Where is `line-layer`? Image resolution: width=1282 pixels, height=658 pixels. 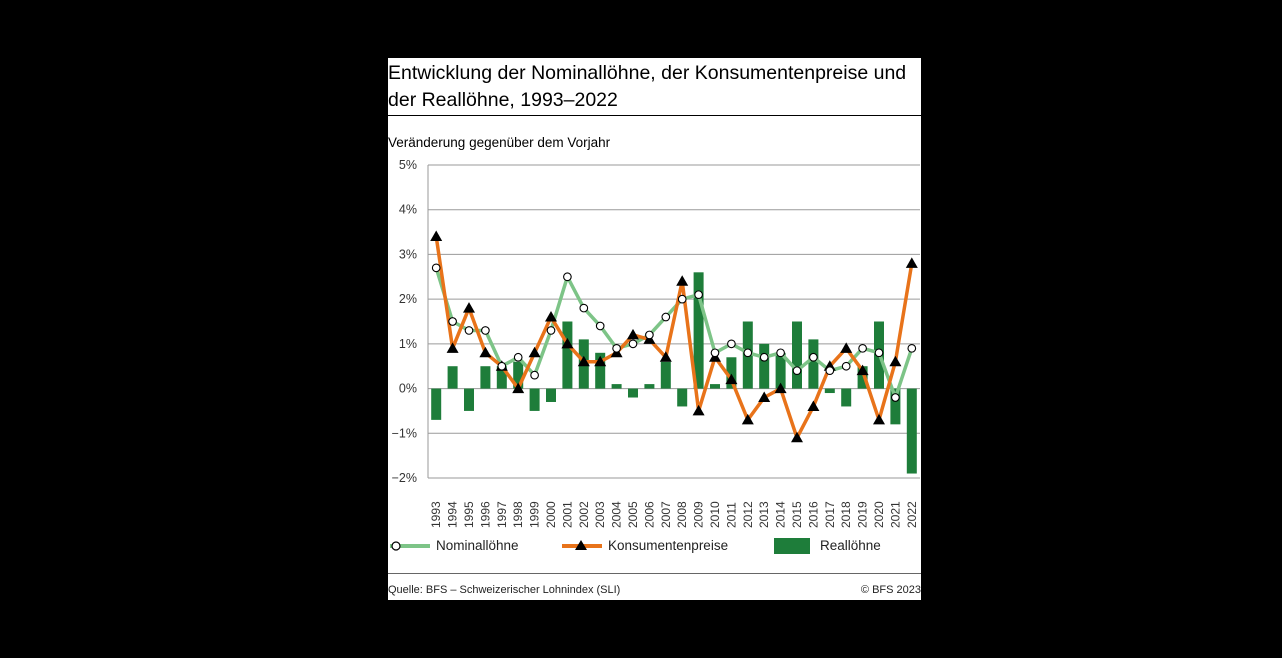
line-layer is located at coordinates (674, 338).